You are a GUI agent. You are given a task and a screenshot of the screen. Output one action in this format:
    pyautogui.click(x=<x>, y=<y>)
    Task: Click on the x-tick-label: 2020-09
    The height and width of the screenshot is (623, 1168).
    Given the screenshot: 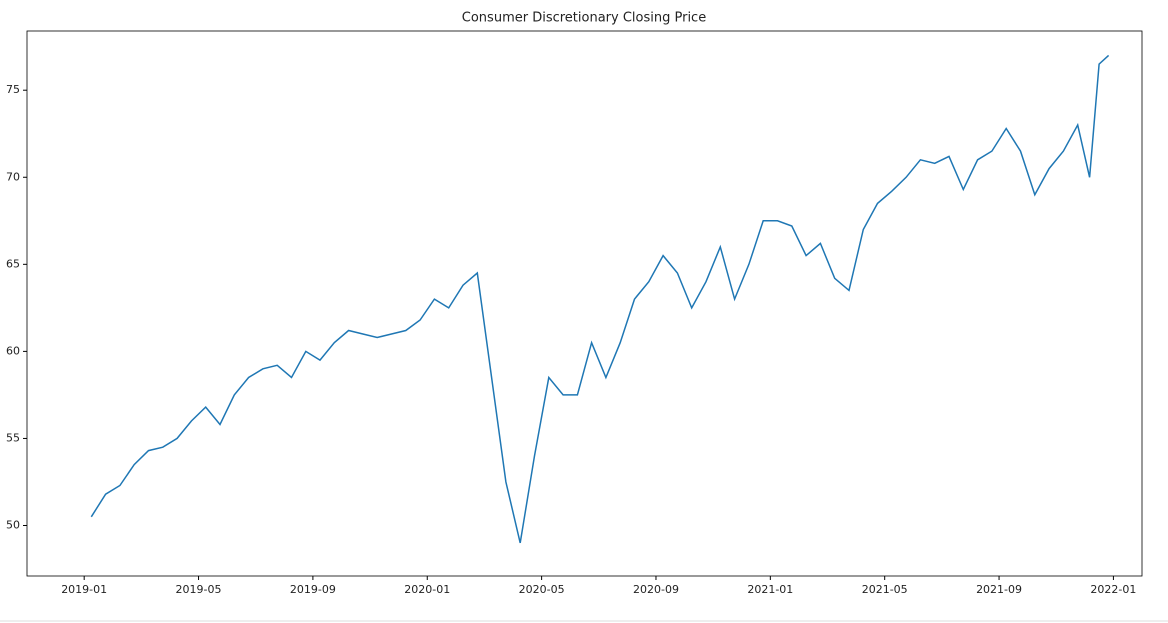 What is the action you would take?
    pyautogui.click(x=656, y=589)
    